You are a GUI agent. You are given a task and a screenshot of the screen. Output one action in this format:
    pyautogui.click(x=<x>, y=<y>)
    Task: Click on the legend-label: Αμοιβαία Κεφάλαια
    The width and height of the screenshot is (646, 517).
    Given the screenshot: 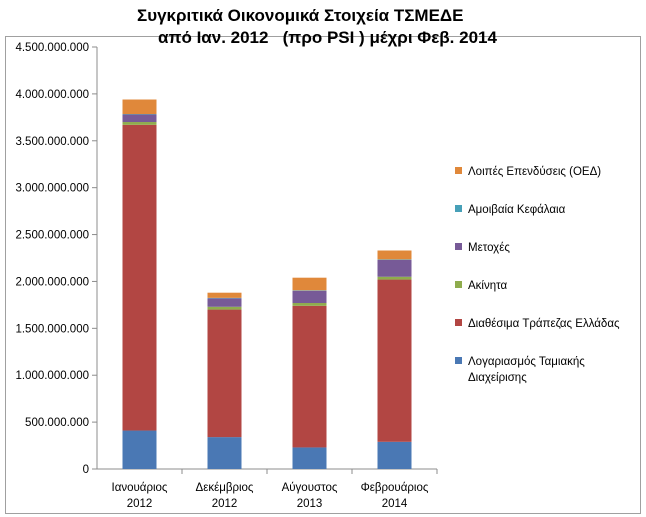 What is the action you would take?
    pyautogui.click(x=517, y=210)
    